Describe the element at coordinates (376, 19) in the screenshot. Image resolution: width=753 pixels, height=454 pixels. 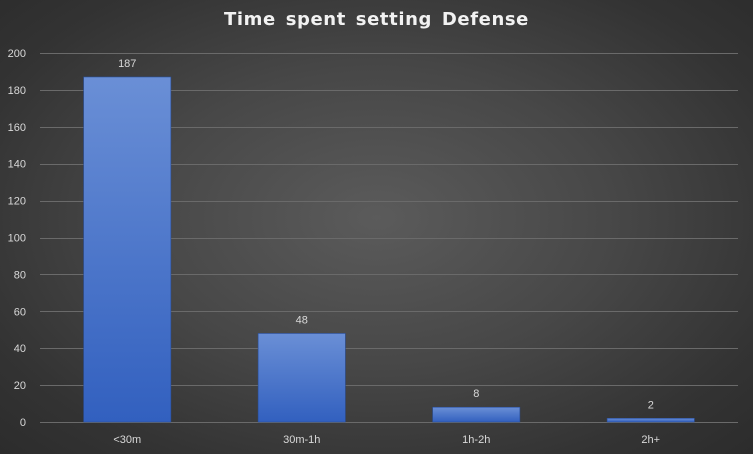
I see `chart-title: Time spent setting Defense` at that location.